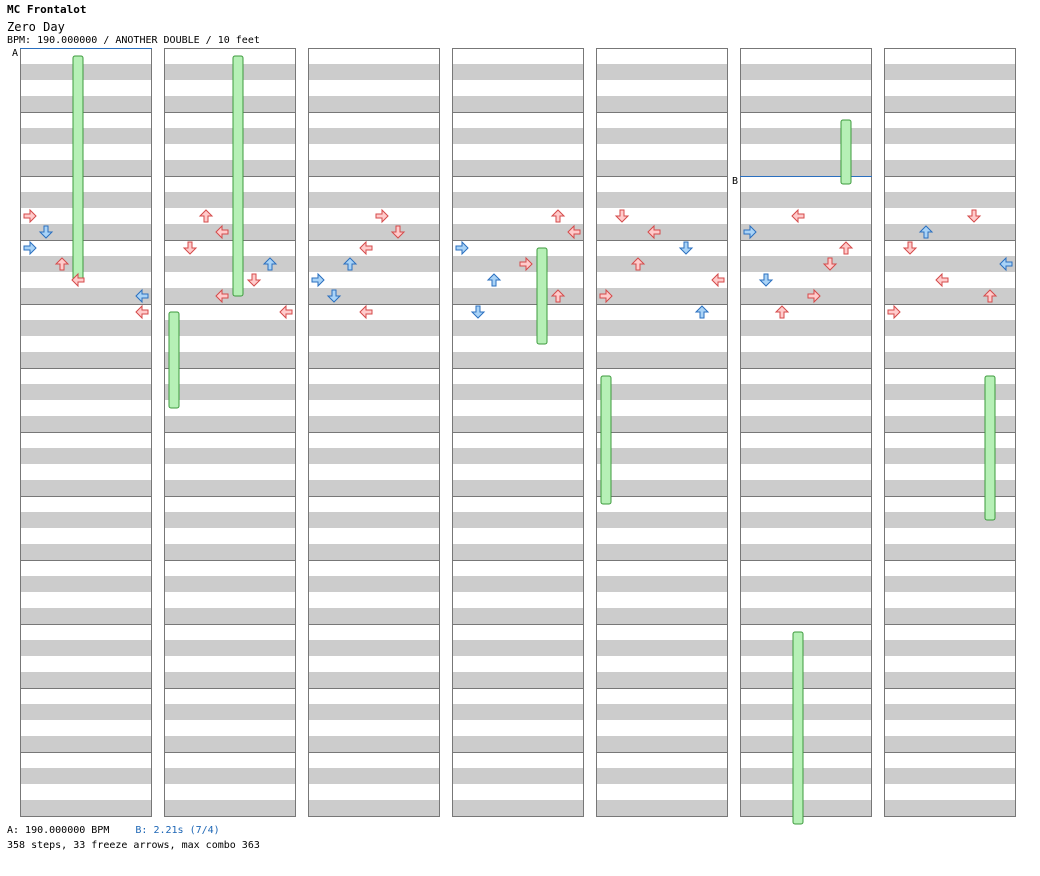 The width and height of the screenshot is (1040, 876). What do you see at coordinates (735, 181) in the screenshot?
I see `marker-label: B` at bounding box center [735, 181].